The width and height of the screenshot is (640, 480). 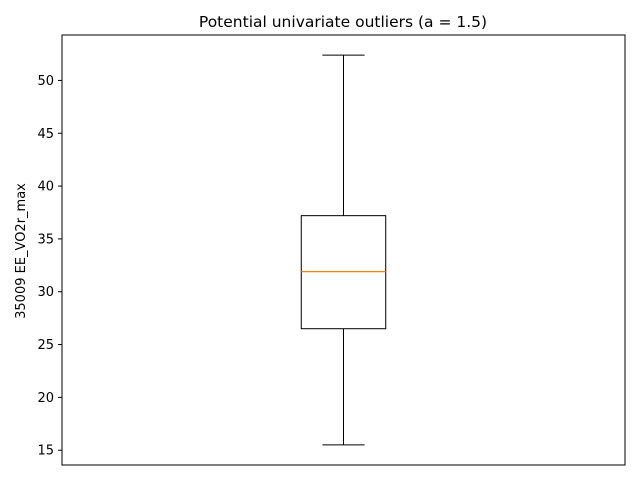 I want to click on box-group, so click(x=343, y=250).